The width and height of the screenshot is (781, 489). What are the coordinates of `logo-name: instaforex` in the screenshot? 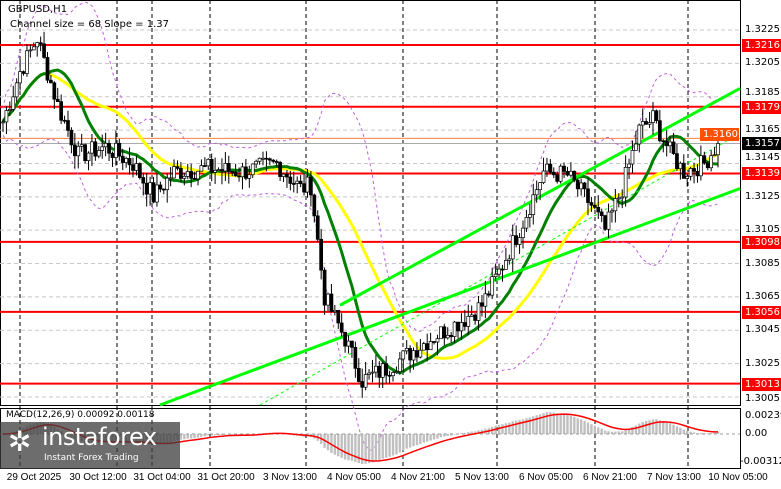 It's located at (99, 437).